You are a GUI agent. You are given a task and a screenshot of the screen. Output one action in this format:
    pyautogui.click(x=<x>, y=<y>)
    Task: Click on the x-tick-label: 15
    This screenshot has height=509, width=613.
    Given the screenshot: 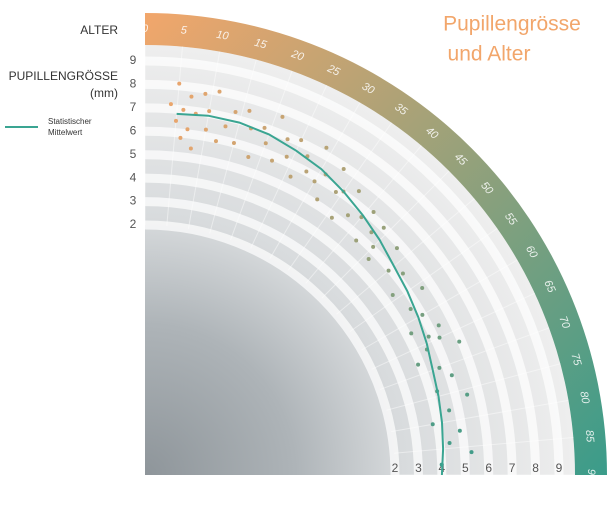 What is the action you would take?
    pyautogui.click(x=261, y=44)
    